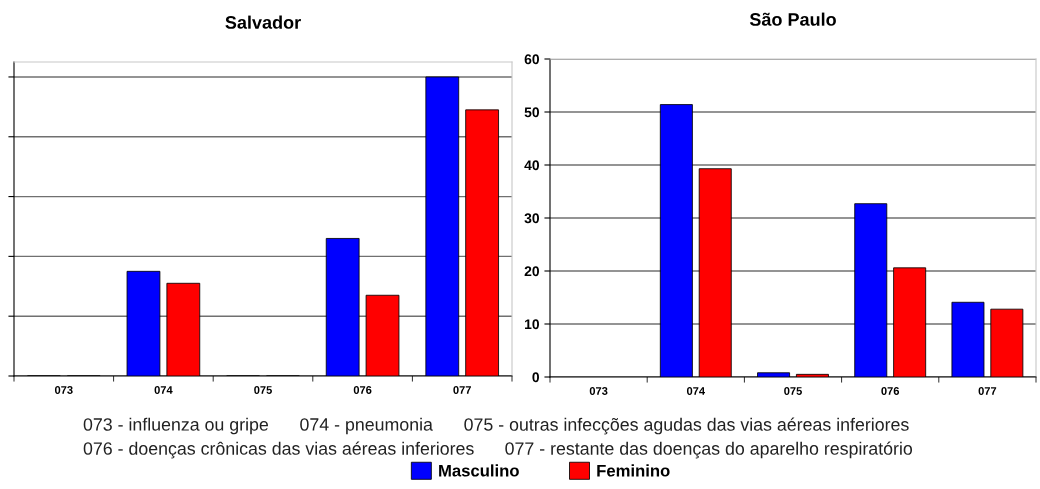 Image resolution: width=1040 pixels, height=489 pixels. I want to click on y-tick-label: 60, so click(532, 59).